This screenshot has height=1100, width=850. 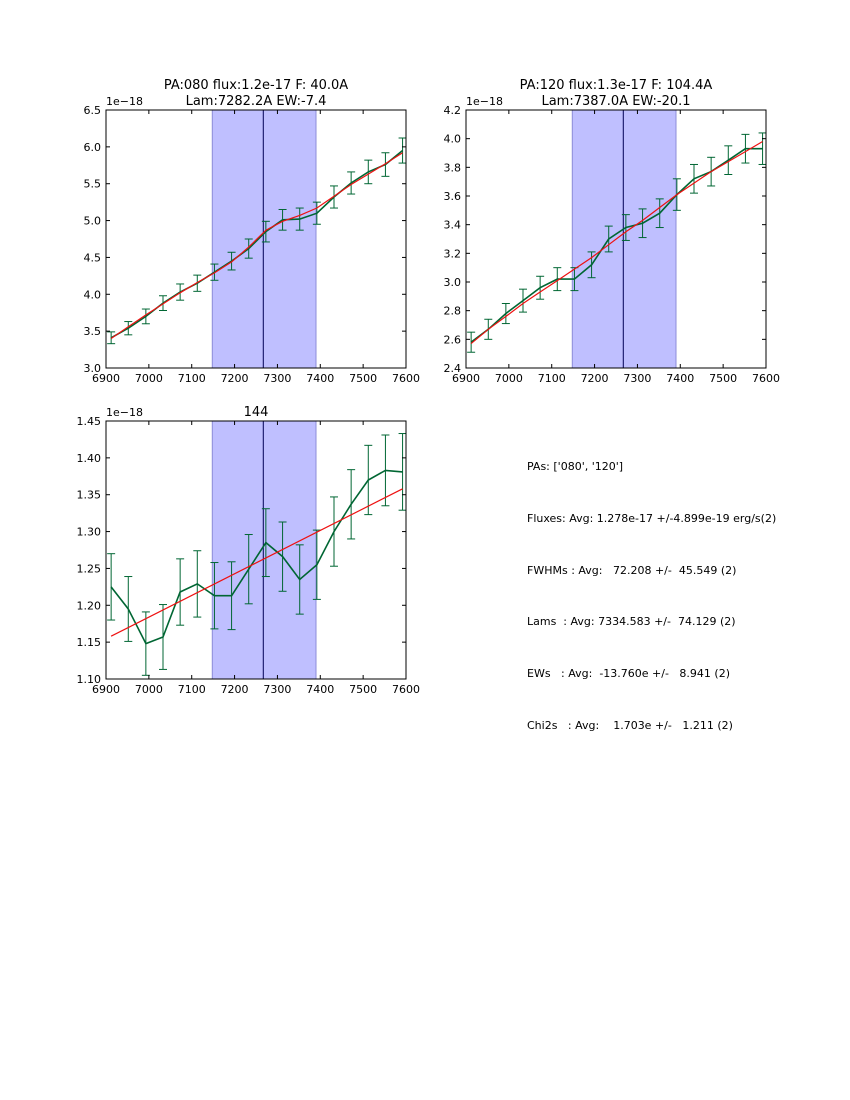 I want to click on chart-3-ytick-label: 1.10, so click(x=89, y=679).